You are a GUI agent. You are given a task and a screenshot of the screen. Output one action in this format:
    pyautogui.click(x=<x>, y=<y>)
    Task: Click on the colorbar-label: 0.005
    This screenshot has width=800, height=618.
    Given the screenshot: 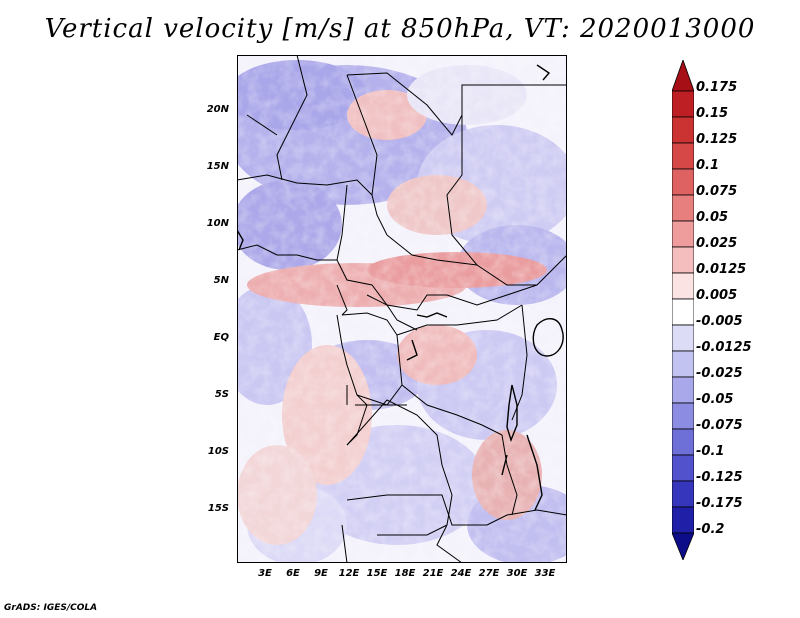 What is the action you would take?
    pyautogui.click(x=717, y=295)
    